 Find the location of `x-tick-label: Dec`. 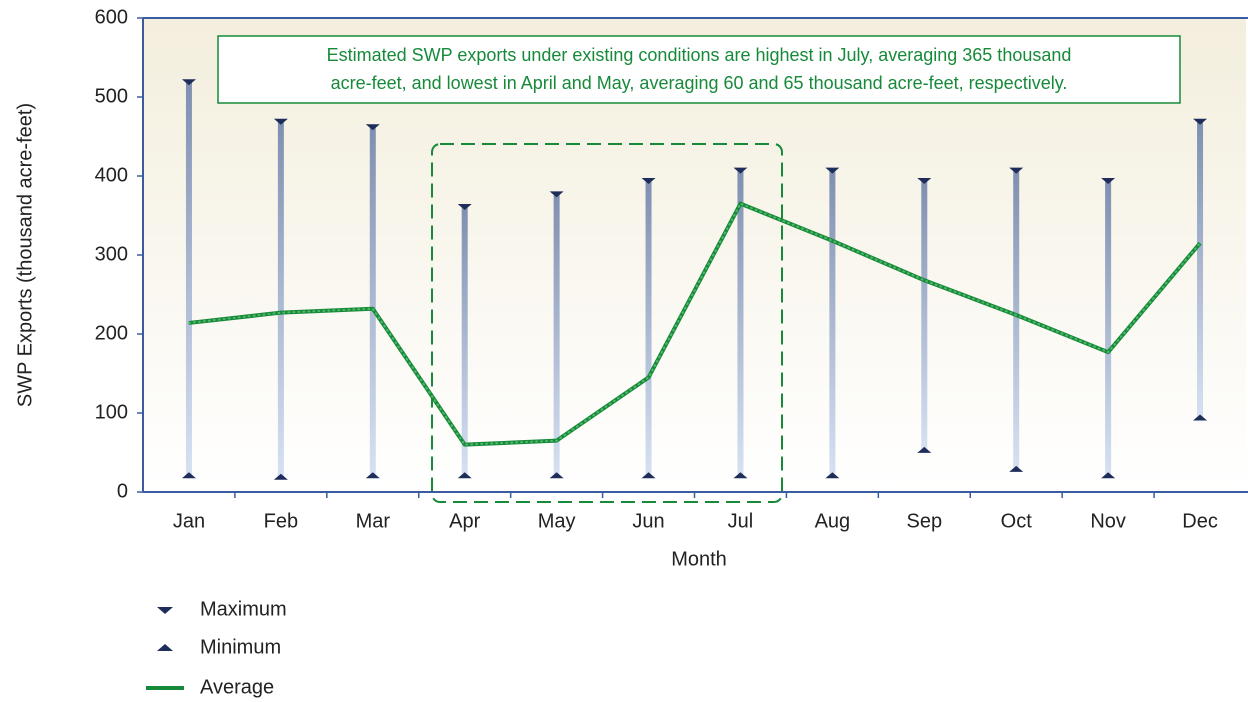

x-tick-label: Dec is located at coordinates (1200, 521).